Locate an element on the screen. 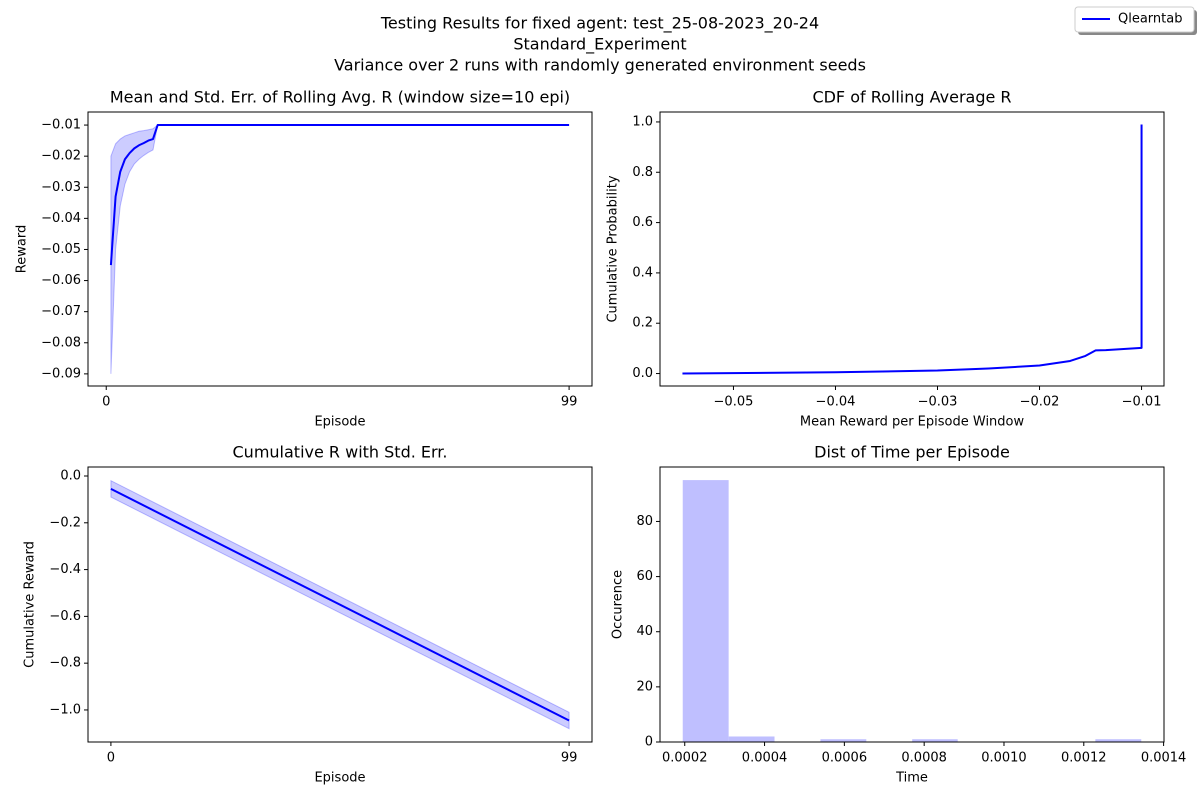 The width and height of the screenshot is (1200, 800). x-tick-label: 0.0012 is located at coordinates (1084, 758).